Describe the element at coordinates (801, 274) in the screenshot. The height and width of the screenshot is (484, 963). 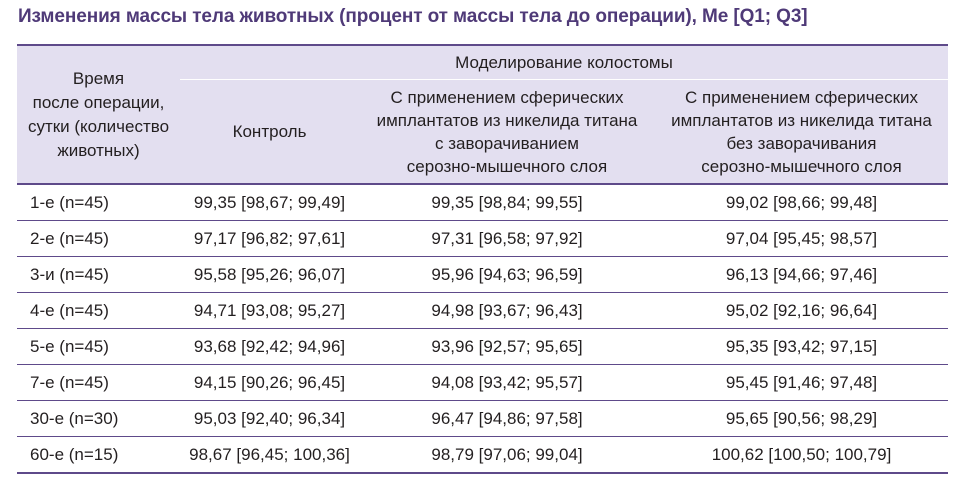
I see `without-invagination-cell: 96,13 [94,66; 97,46]` at that location.